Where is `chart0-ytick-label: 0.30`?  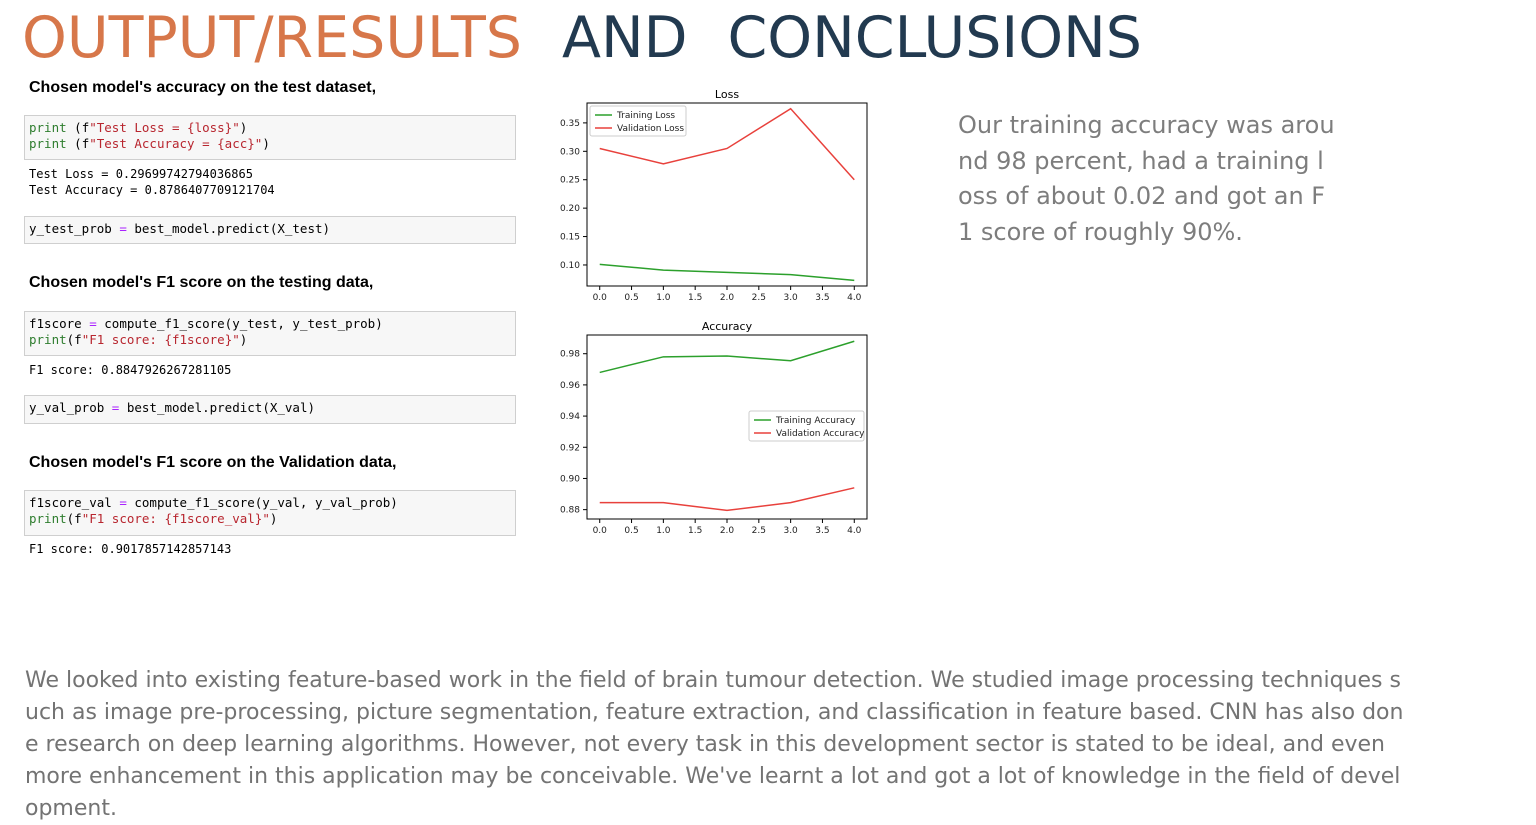
chart0-ytick-label: 0.30 is located at coordinates (570, 152).